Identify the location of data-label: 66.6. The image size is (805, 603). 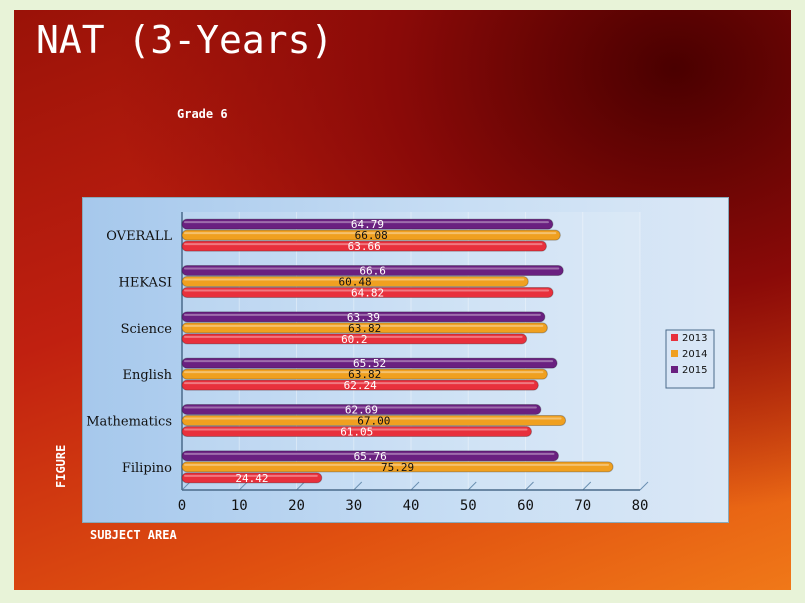
(372, 271).